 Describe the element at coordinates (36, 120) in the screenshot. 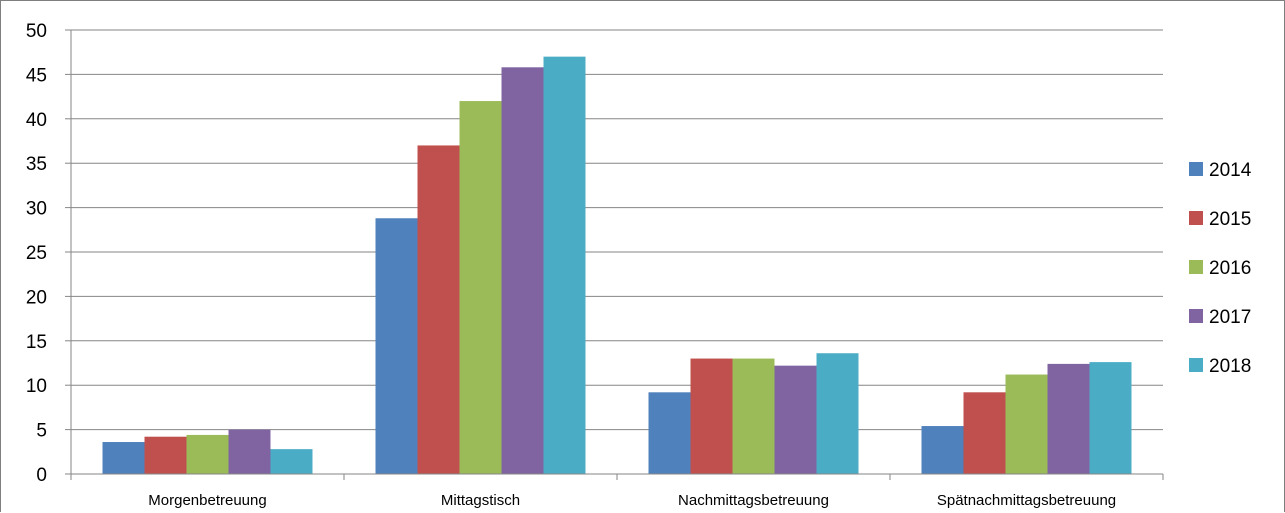

I see `y-tick-label: 40` at that location.